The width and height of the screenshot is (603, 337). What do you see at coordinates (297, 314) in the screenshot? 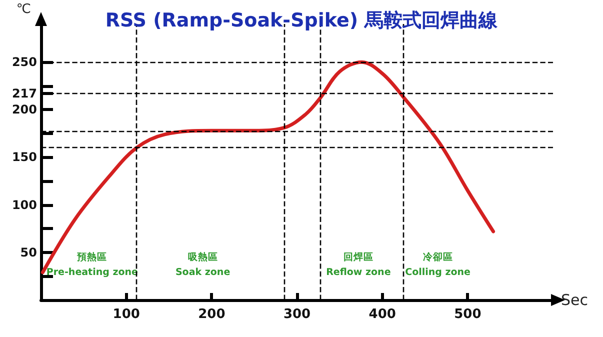
I see `x-tick-label: 300` at bounding box center [297, 314].